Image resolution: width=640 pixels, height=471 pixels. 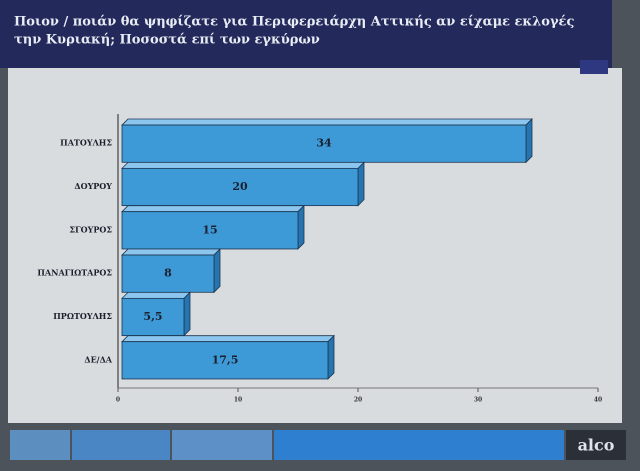 I want to click on y-tick-label: ΠΑΝΑΓΙΩΤΑΡΟΣ, so click(x=74, y=273).